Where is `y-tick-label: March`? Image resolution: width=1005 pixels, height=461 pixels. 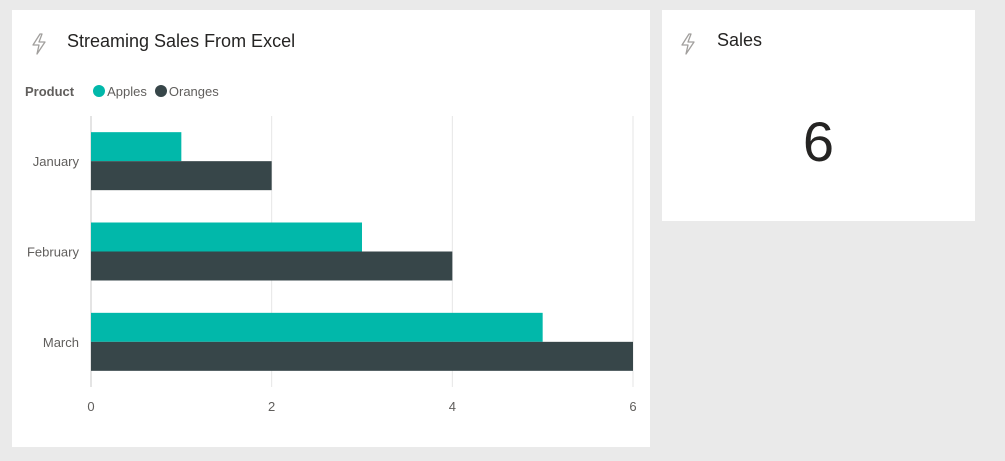
y-tick-label: March is located at coordinates (61, 342).